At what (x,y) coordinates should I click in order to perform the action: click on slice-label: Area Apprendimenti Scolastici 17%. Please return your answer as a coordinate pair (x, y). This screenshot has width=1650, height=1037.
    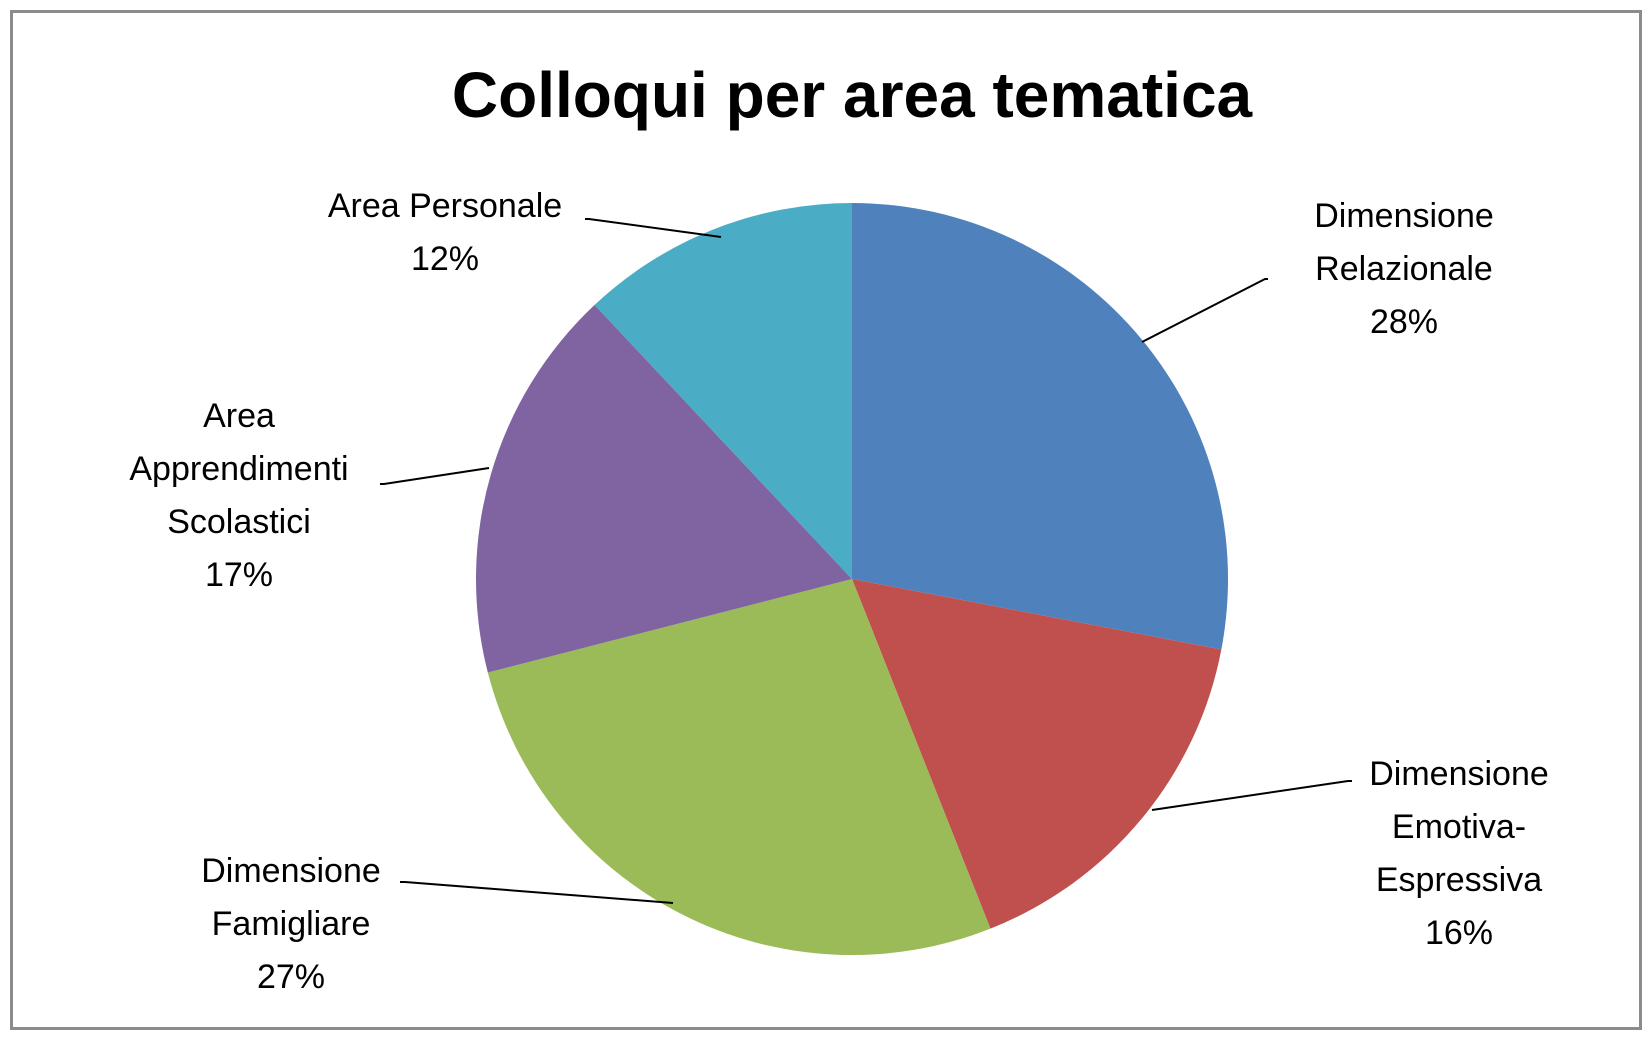
    Looking at the image, I should click on (239, 496).